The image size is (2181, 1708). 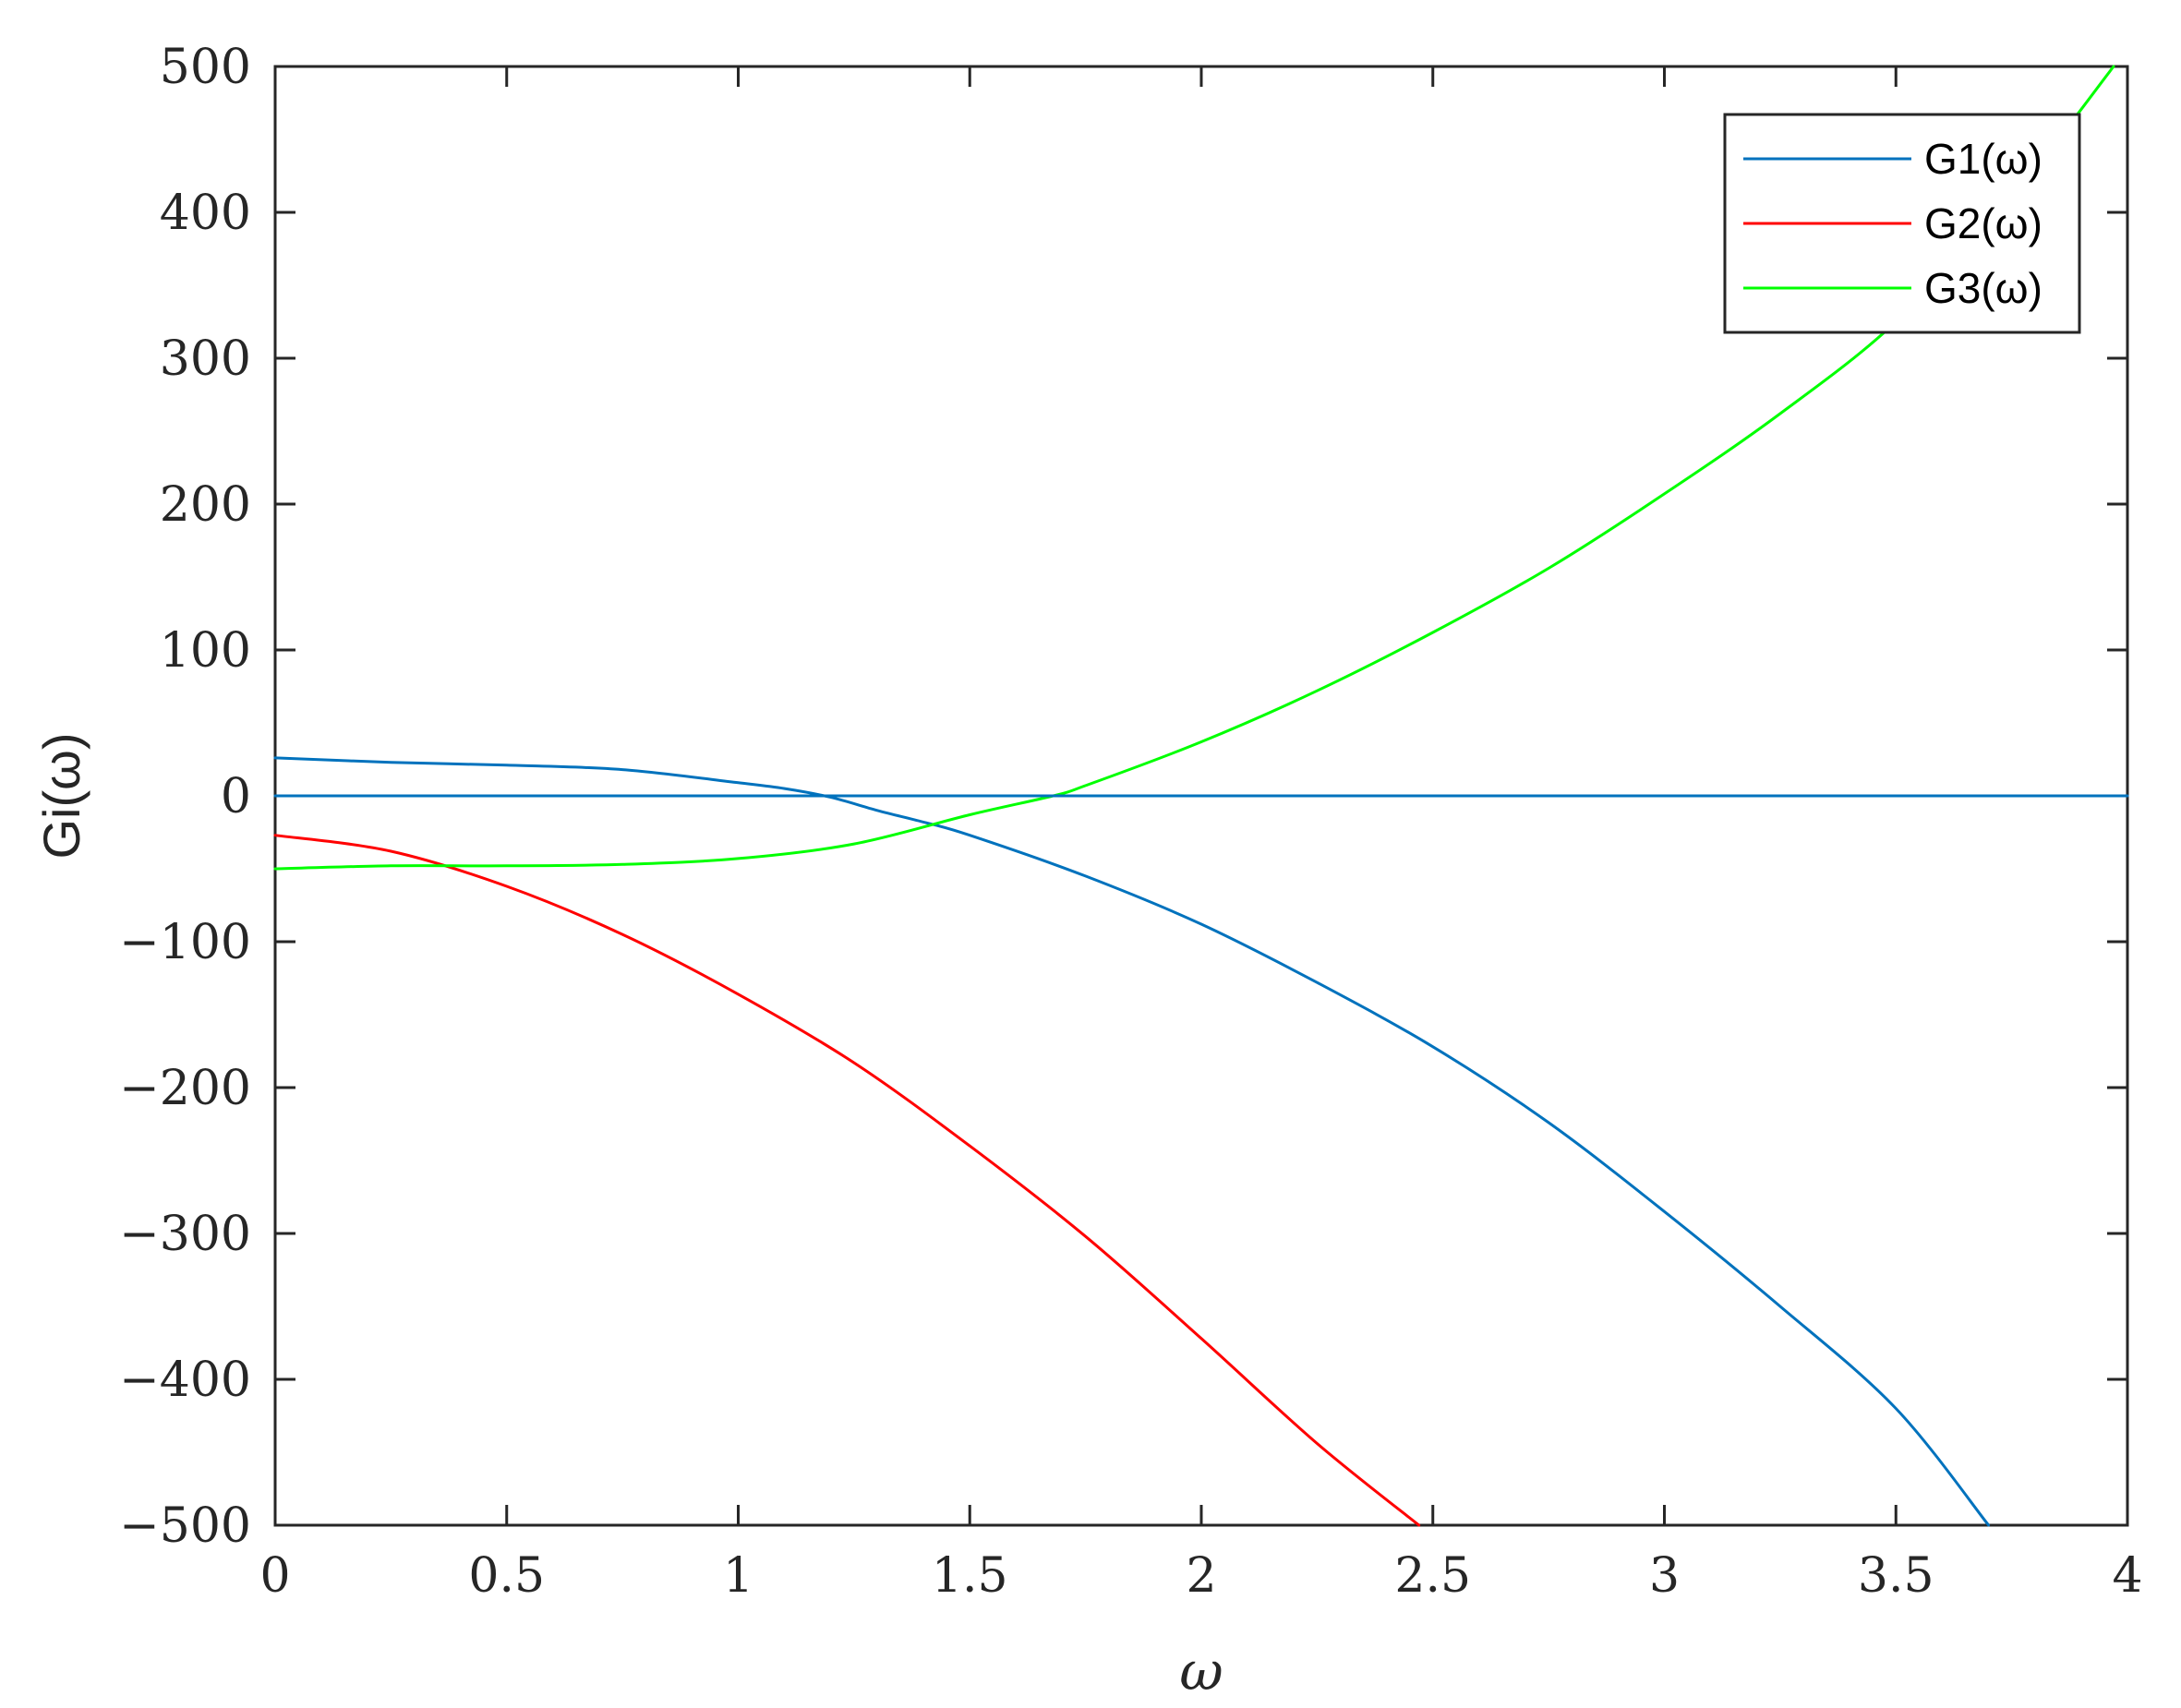 What do you see at coordinates (1201, 1576) in the screenshot?
I see `x-tick-label: 2` at bounding box center [1201, 1576].